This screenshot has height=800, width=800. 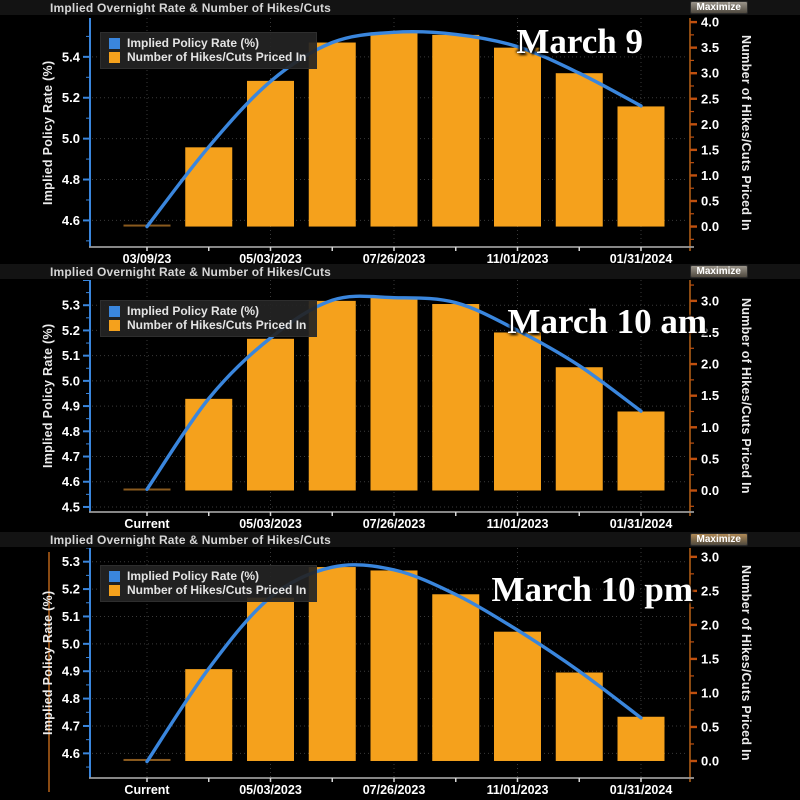 I want to click on x-tick-label: 03/09/23, so click(x=147, y=258).